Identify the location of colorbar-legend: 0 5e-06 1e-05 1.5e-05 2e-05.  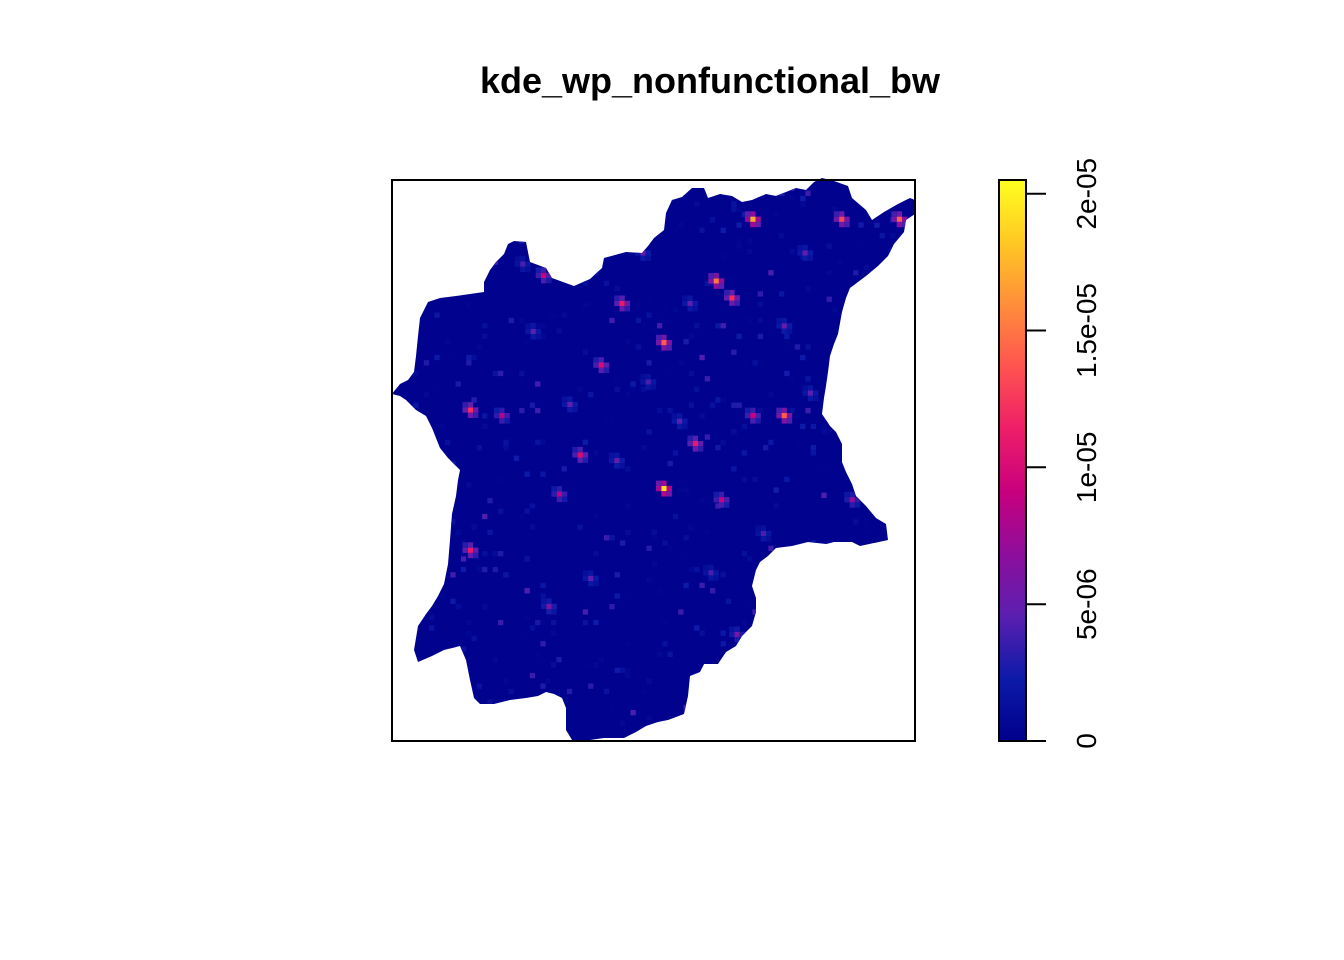
(1050, 453).